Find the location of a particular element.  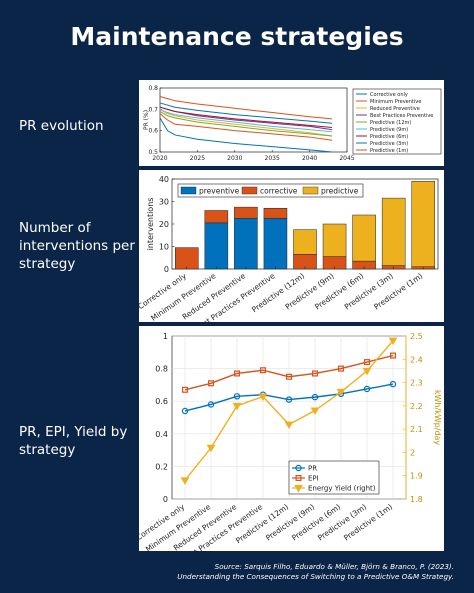

point-pr-predictive-3m is located at coordinates (367, 389).